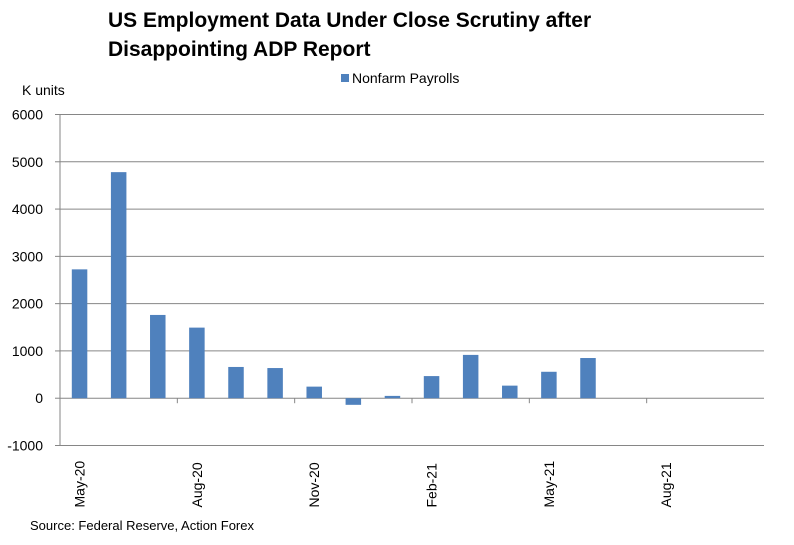 The width and height of the screenshot is (794, 545). What do you see at coordinates (432, 485) in the screenshot?
I see `x-tick-label: Feb-21` at bounding box center [432, 485].